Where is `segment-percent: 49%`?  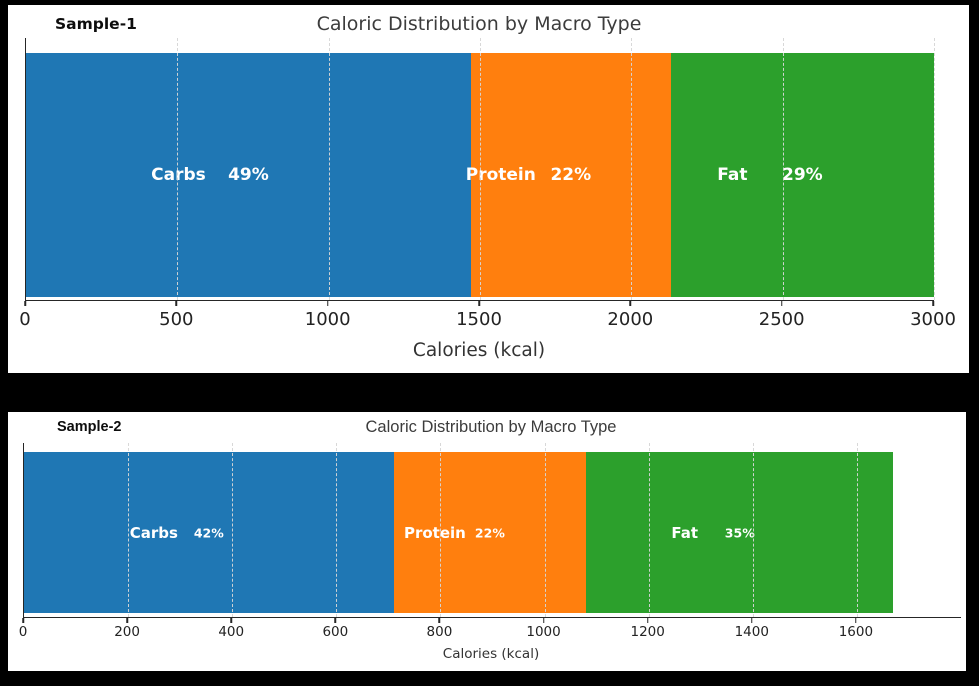
segment-percent: 49% is located at coordinates (248, 175).